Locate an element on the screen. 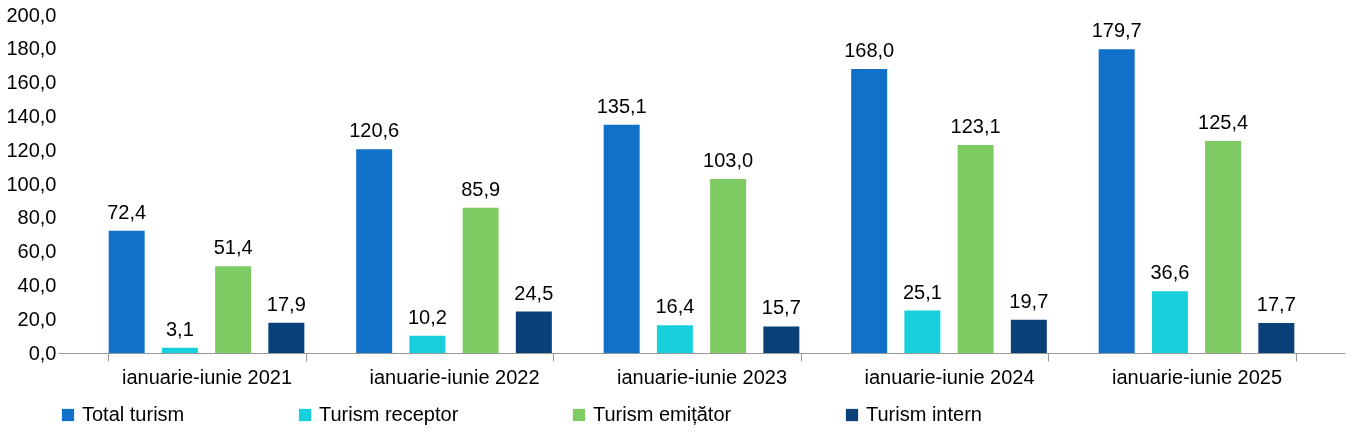 This screenshot has height=436, width=1359. data-label: 3,1 is located at coordinates (179, 328).